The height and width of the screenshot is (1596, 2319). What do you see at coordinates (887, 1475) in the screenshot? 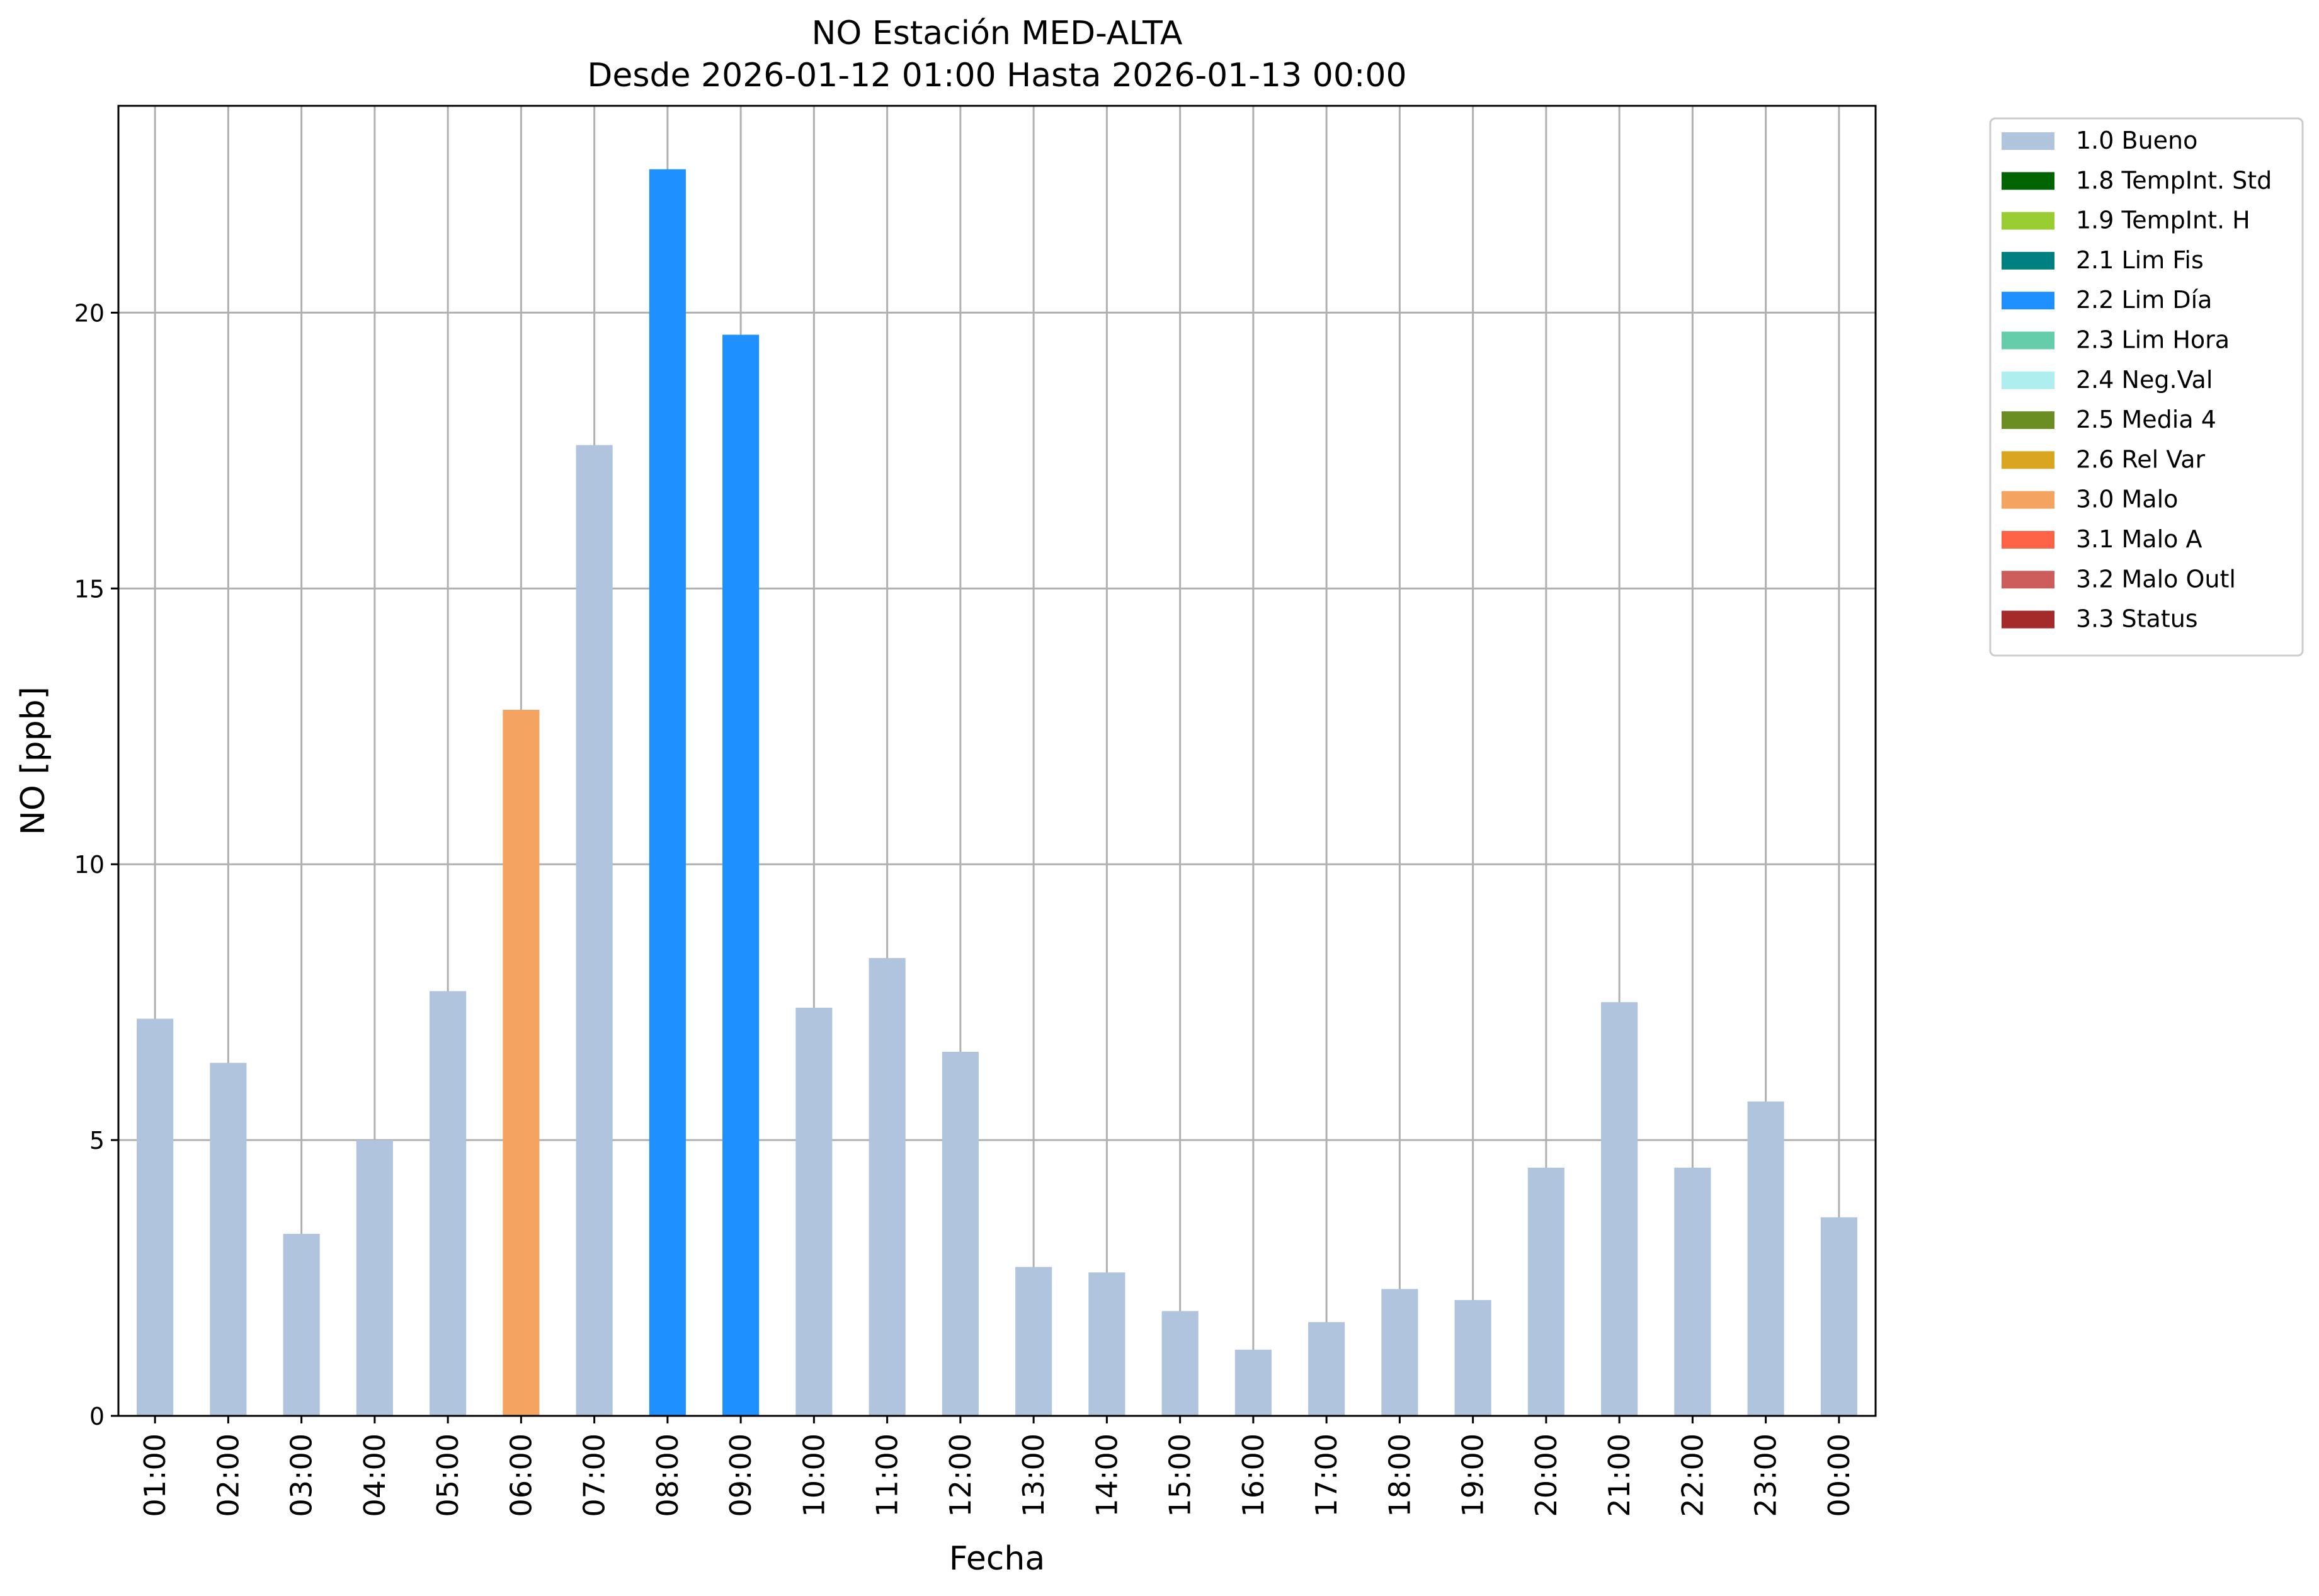
I see `x-tick-label: 11:00` at bounding box center [887, 1475].